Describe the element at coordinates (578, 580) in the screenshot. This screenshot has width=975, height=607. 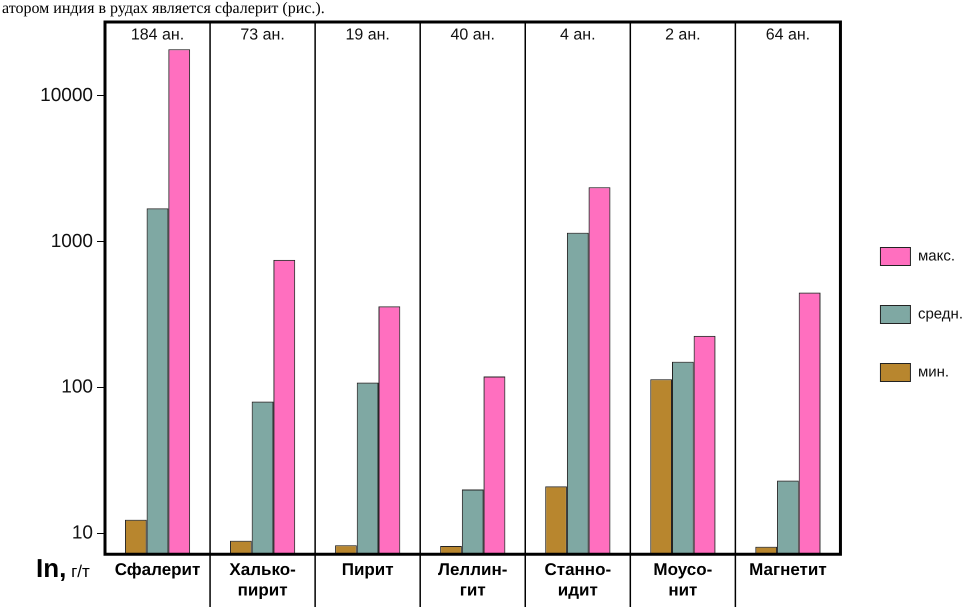
I see `x-tick-label: Станно- идит` at that location.